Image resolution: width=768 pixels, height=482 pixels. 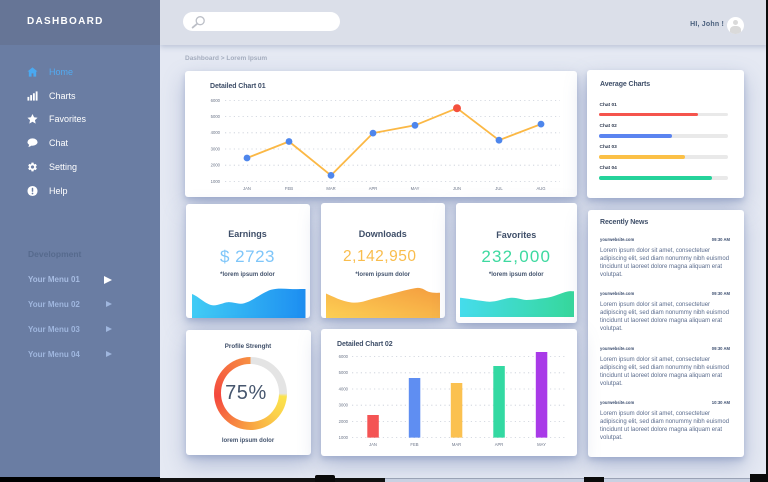 I want to click on svg-text: AUG, so click(x=540, y=188).